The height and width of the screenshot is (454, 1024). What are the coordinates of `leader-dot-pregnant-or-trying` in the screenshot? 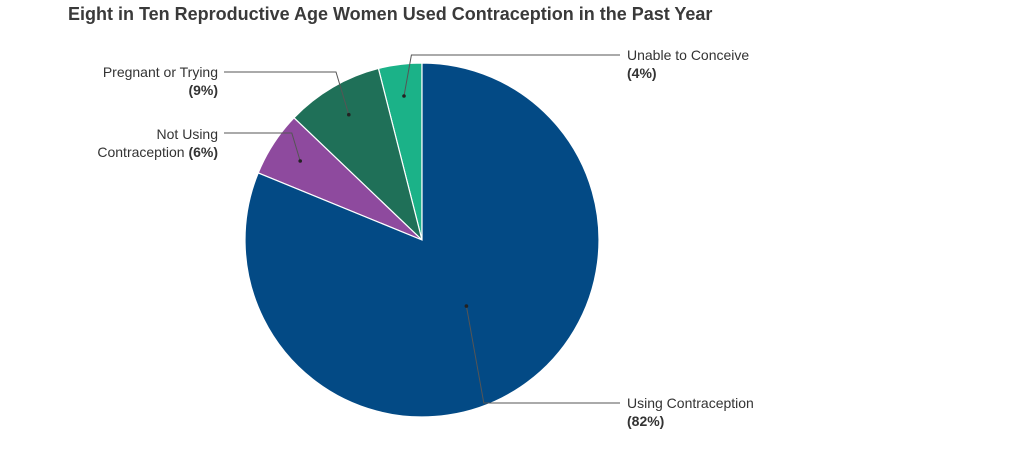 It's located at (349, 114).